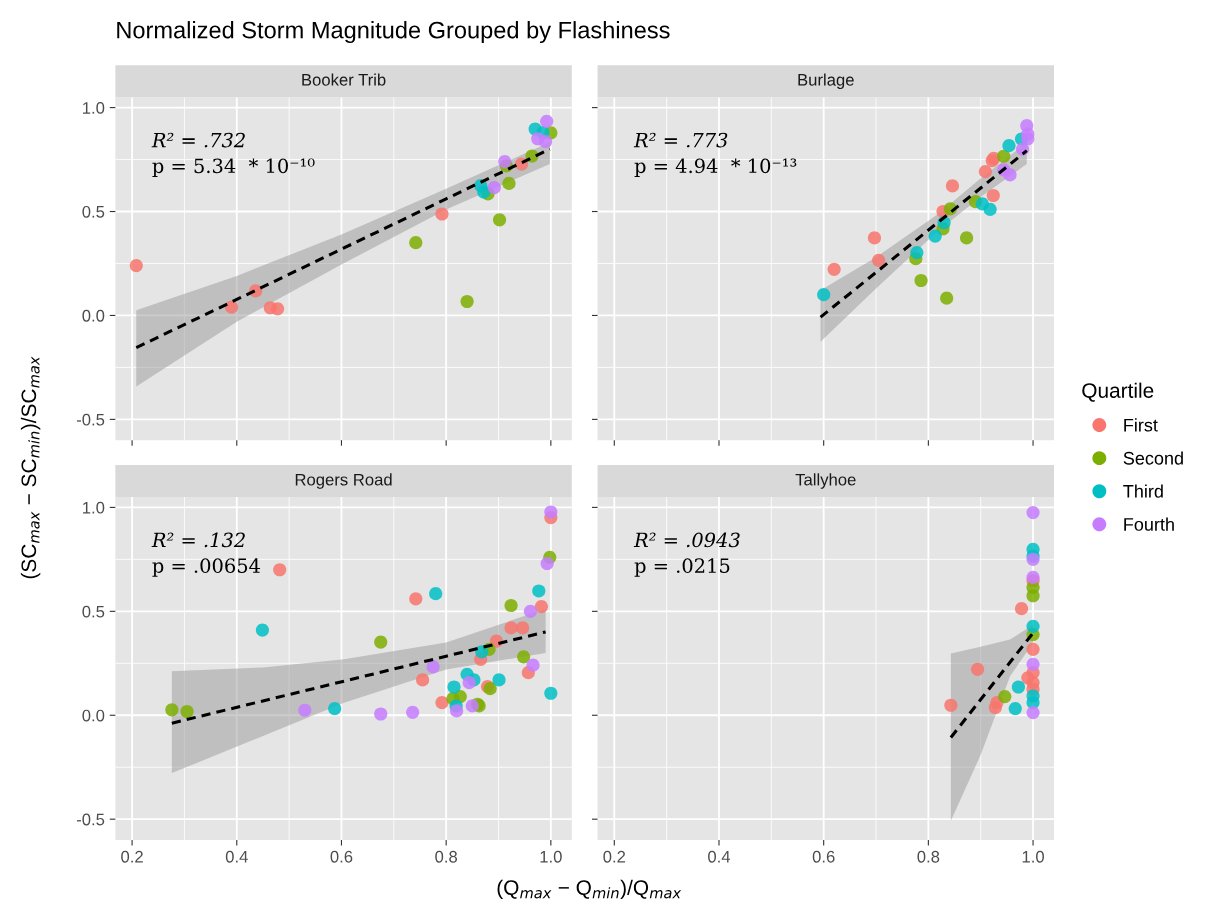 The height and width of the screenshot is (917, 1227). Describe the element at coordinates (198, 140) in the screenshot. I see `annotation: R² = .732` at that location.